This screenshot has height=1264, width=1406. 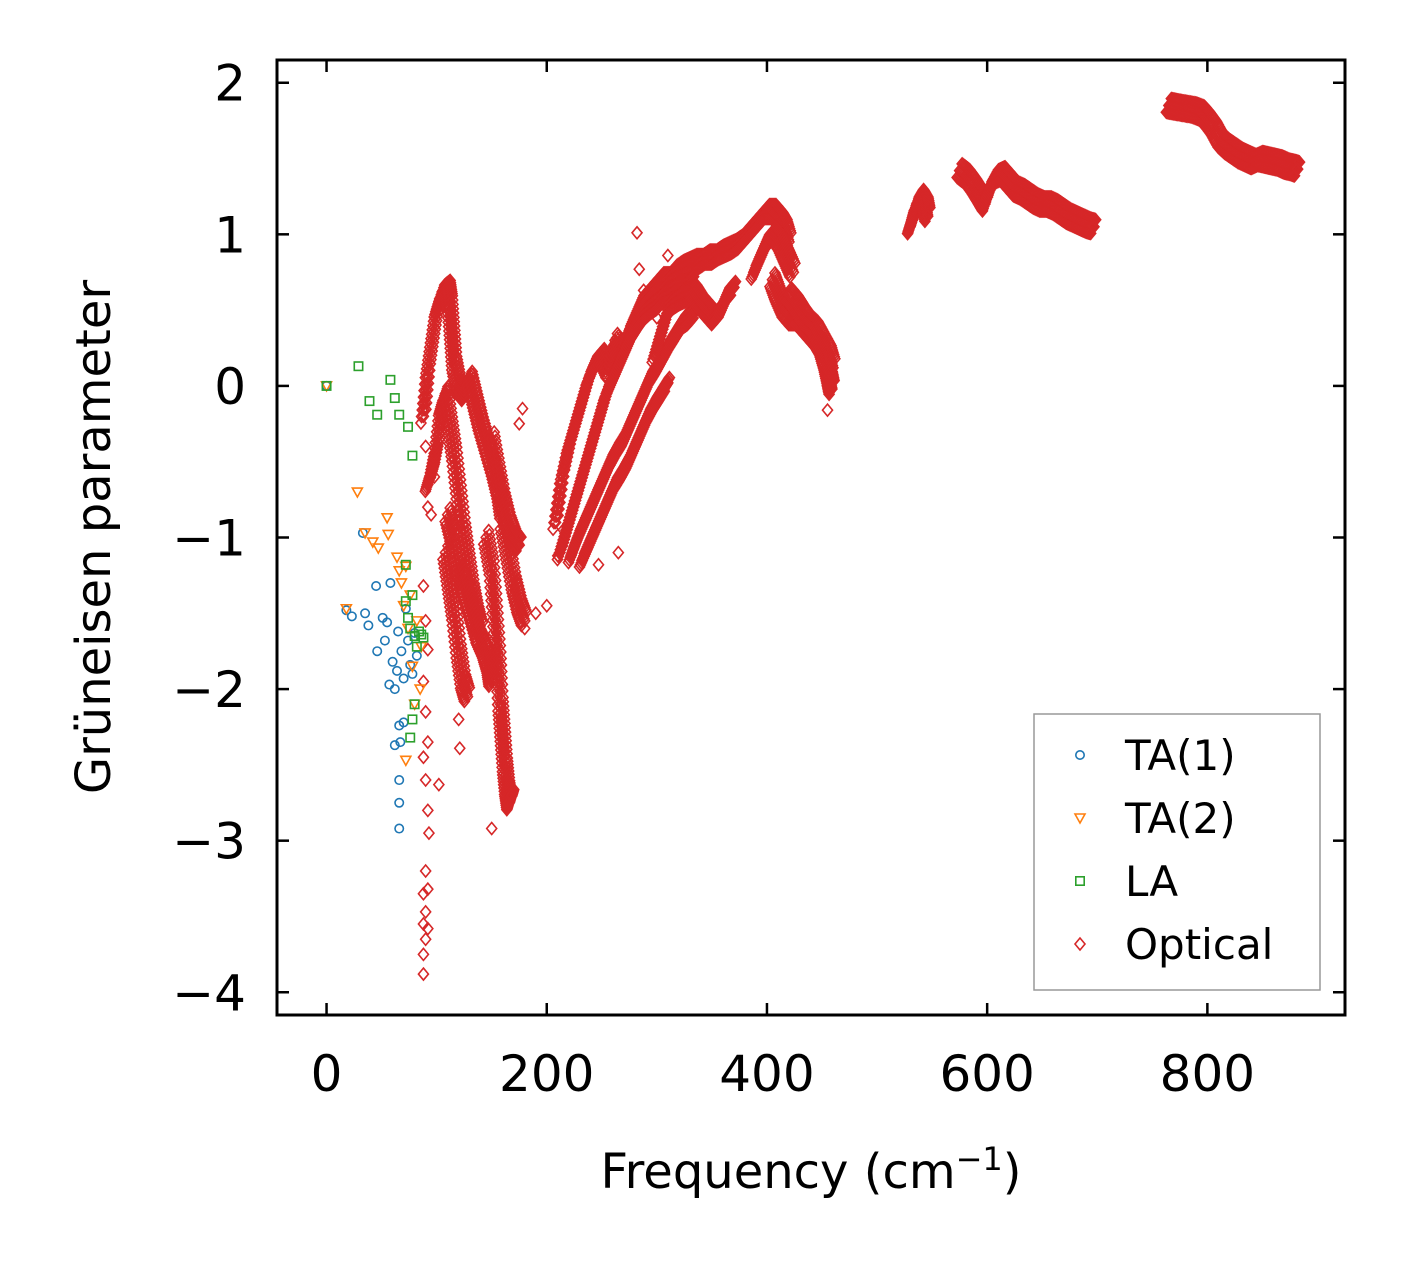 I want to click on x-axis-label-superscript: −1, so click(x=979, y=1159).